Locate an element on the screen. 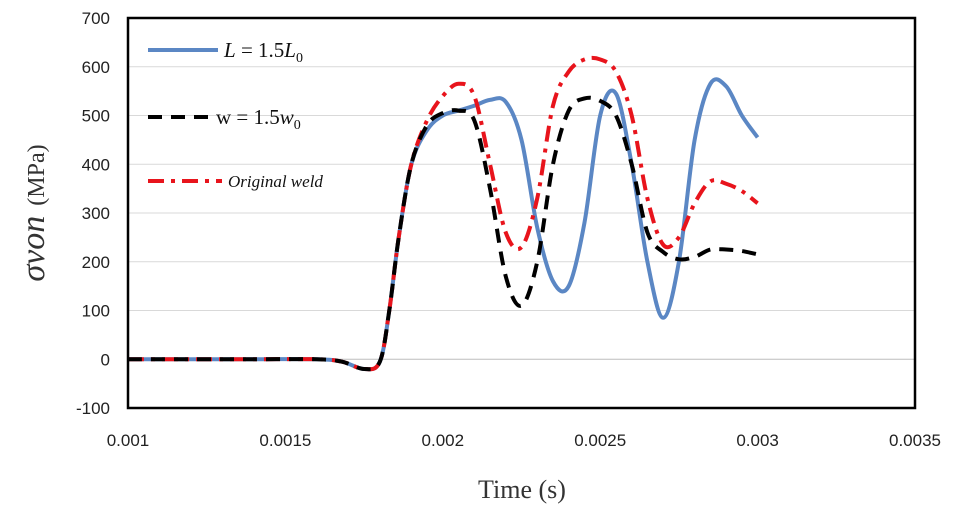 The image size is (955, 508). legend-entry-1: L = 1.5L0 is located at coordinates (225, 52).